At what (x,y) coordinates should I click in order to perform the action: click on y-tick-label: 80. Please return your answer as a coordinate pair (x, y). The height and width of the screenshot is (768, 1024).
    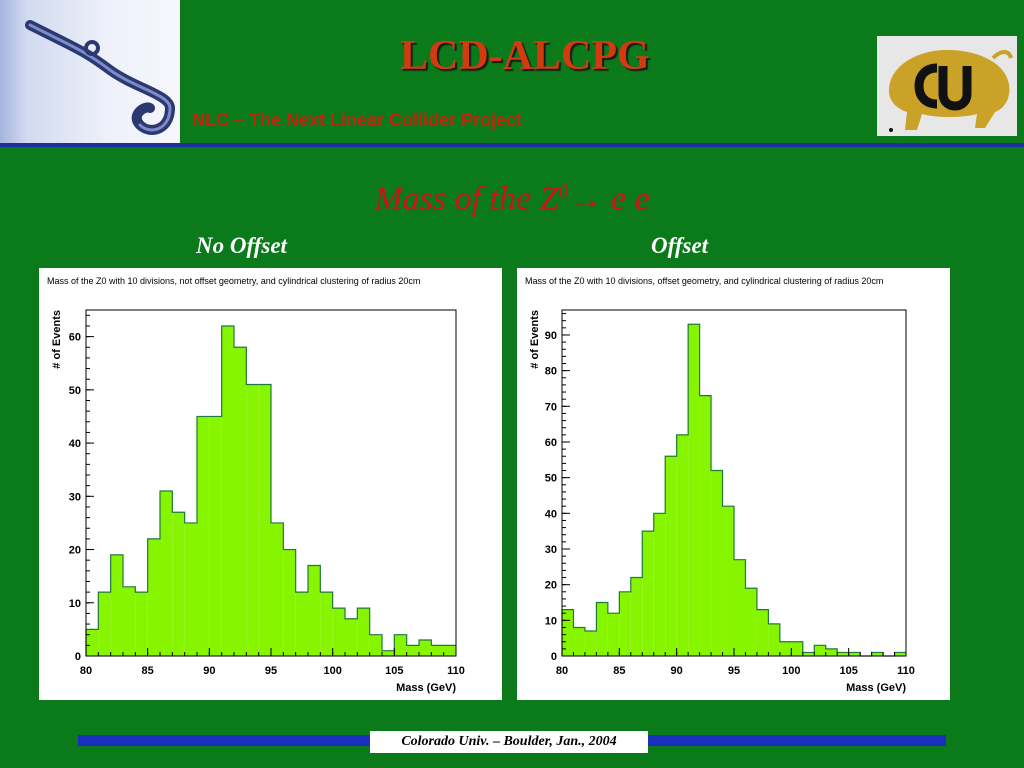
    Looking at the image, I should click on (551, 372).